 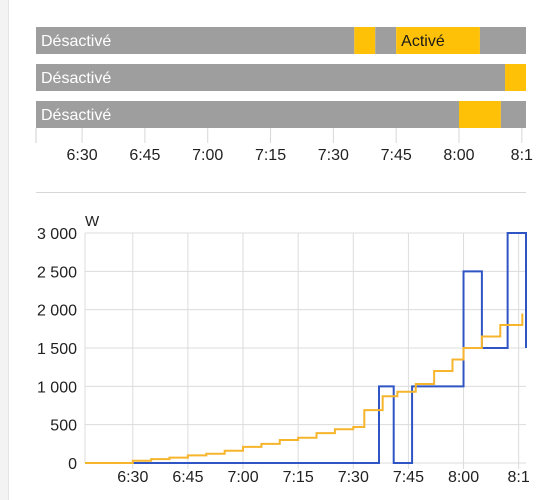 I want to click on x-tick-label: 8:1, so click(x=519, y=477).